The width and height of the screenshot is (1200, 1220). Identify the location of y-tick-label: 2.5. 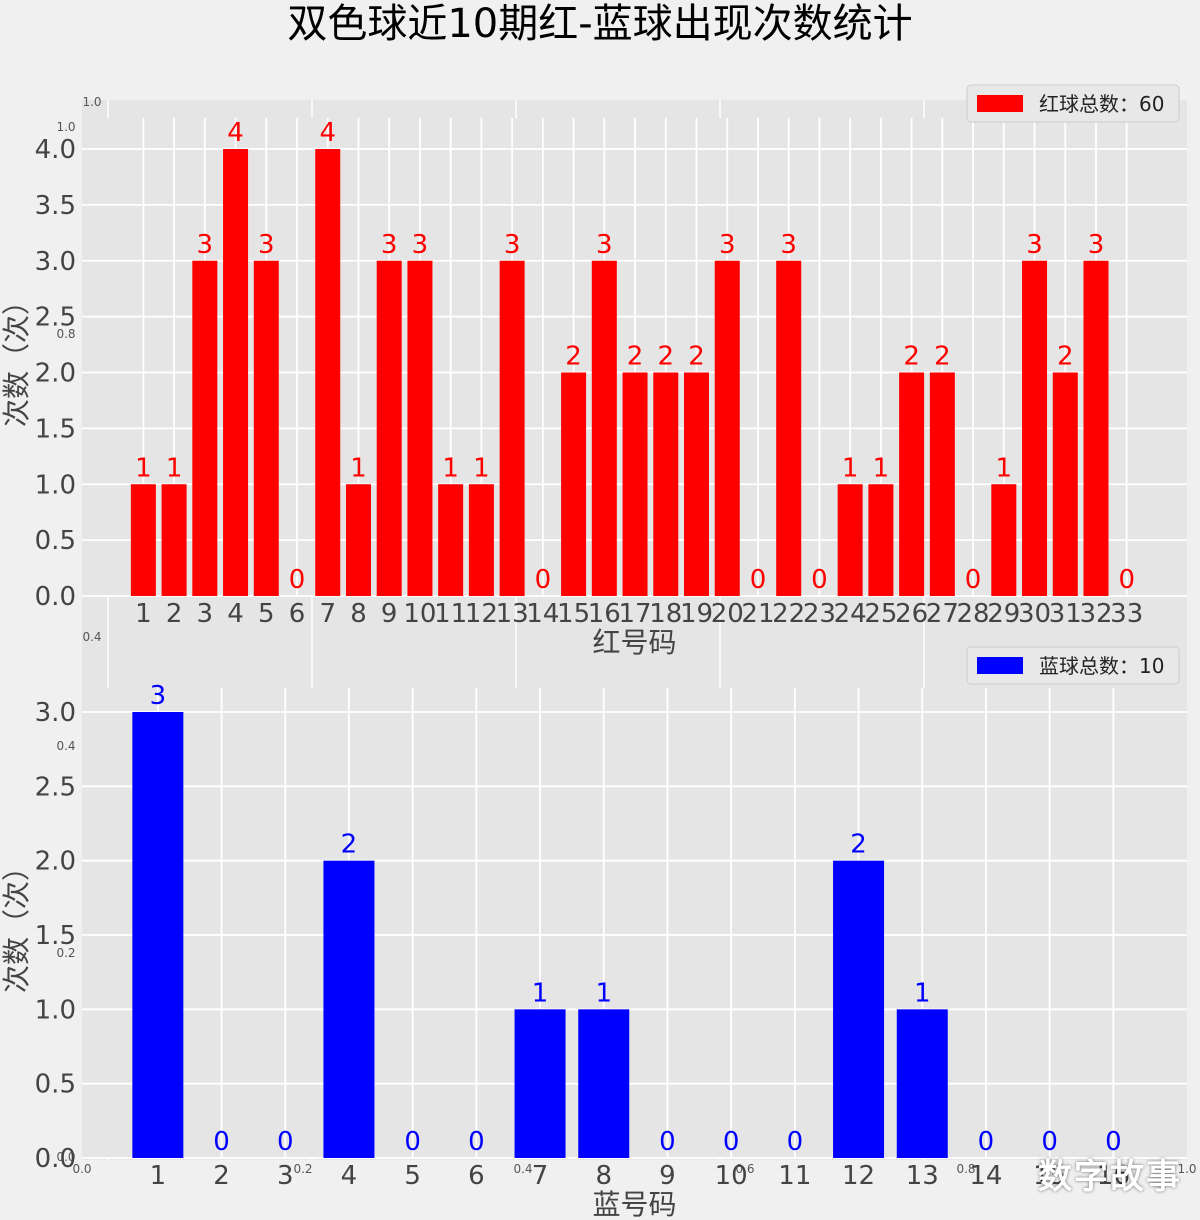
(55, 318).